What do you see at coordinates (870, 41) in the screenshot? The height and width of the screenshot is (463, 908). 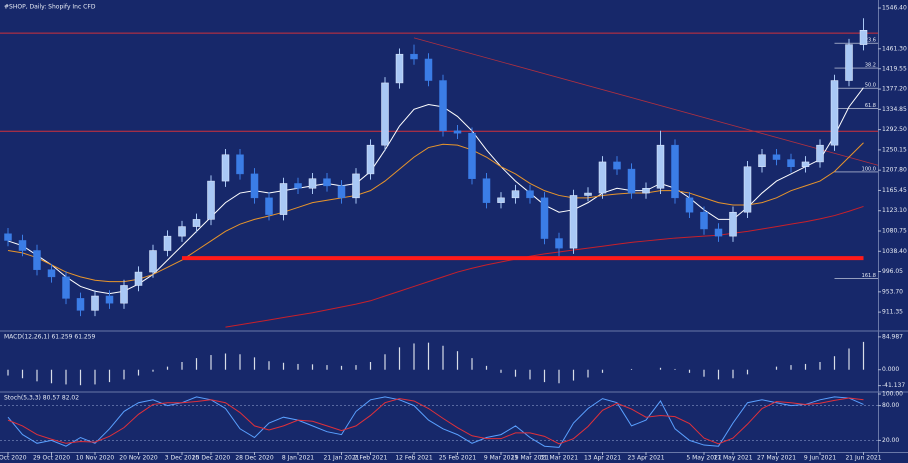 I see `fib-label: 23.6` at bounding box center [870, 41].